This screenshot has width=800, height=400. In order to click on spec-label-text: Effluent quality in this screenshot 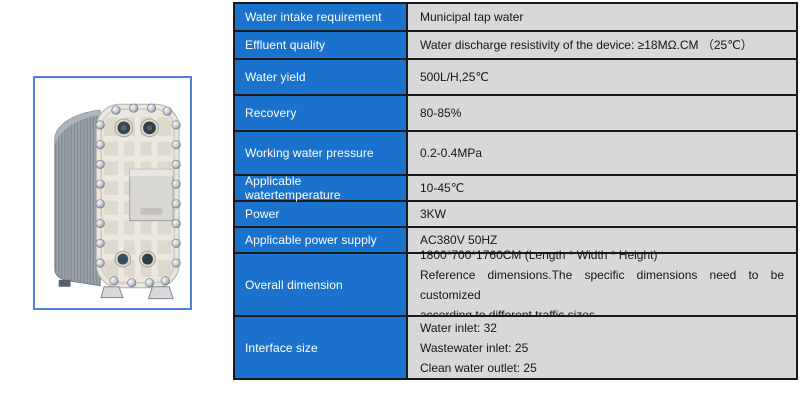, I will do `click(285, 45)`.